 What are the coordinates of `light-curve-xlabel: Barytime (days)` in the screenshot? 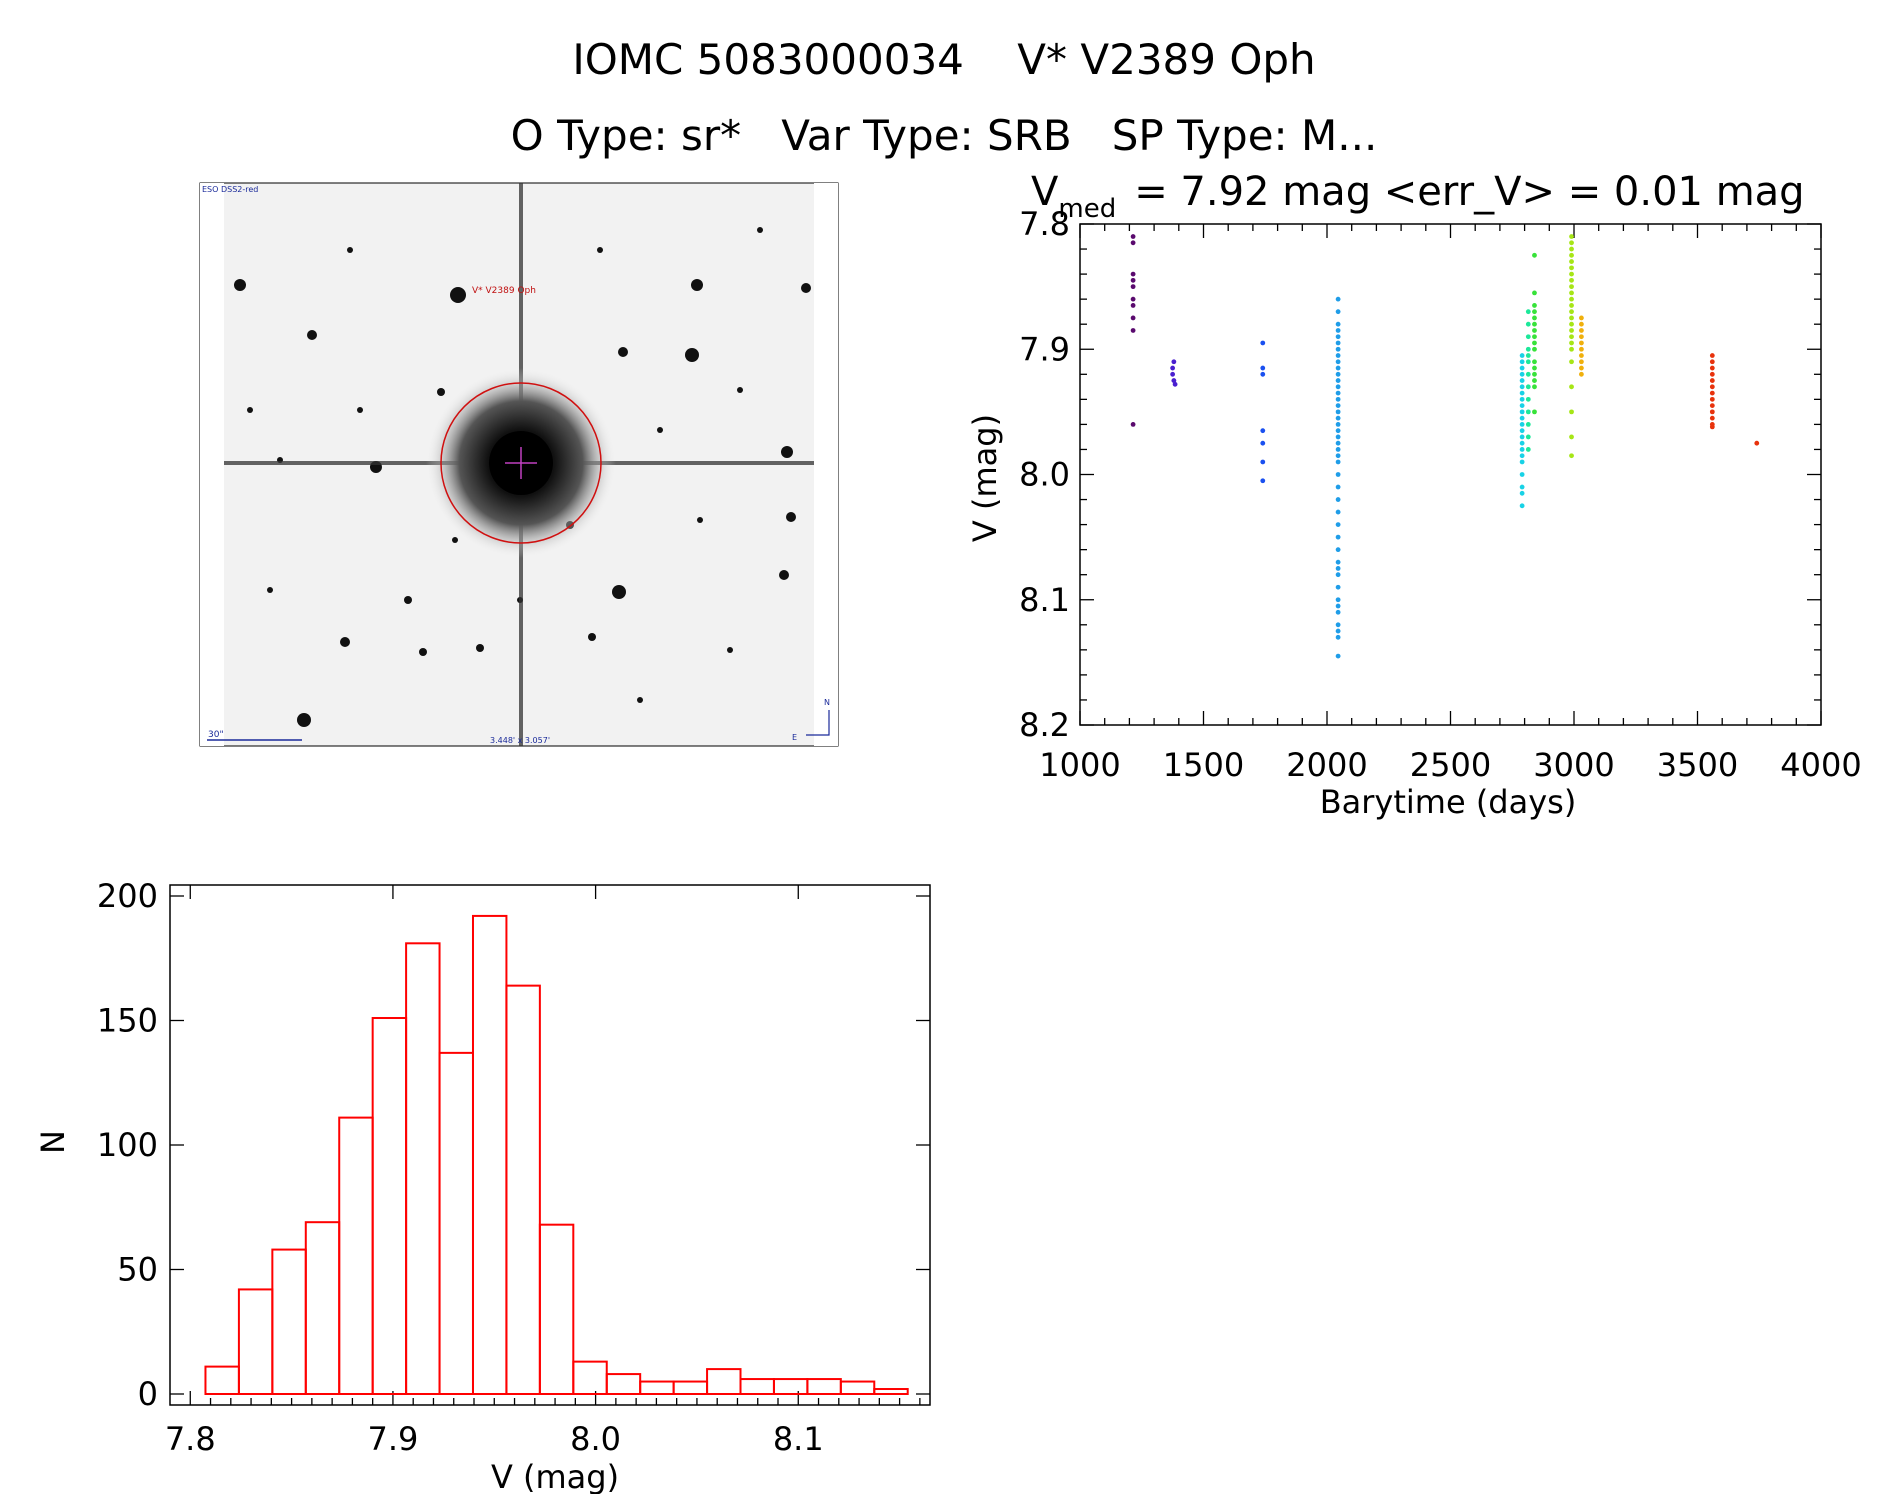 It's located at (1448, 802).